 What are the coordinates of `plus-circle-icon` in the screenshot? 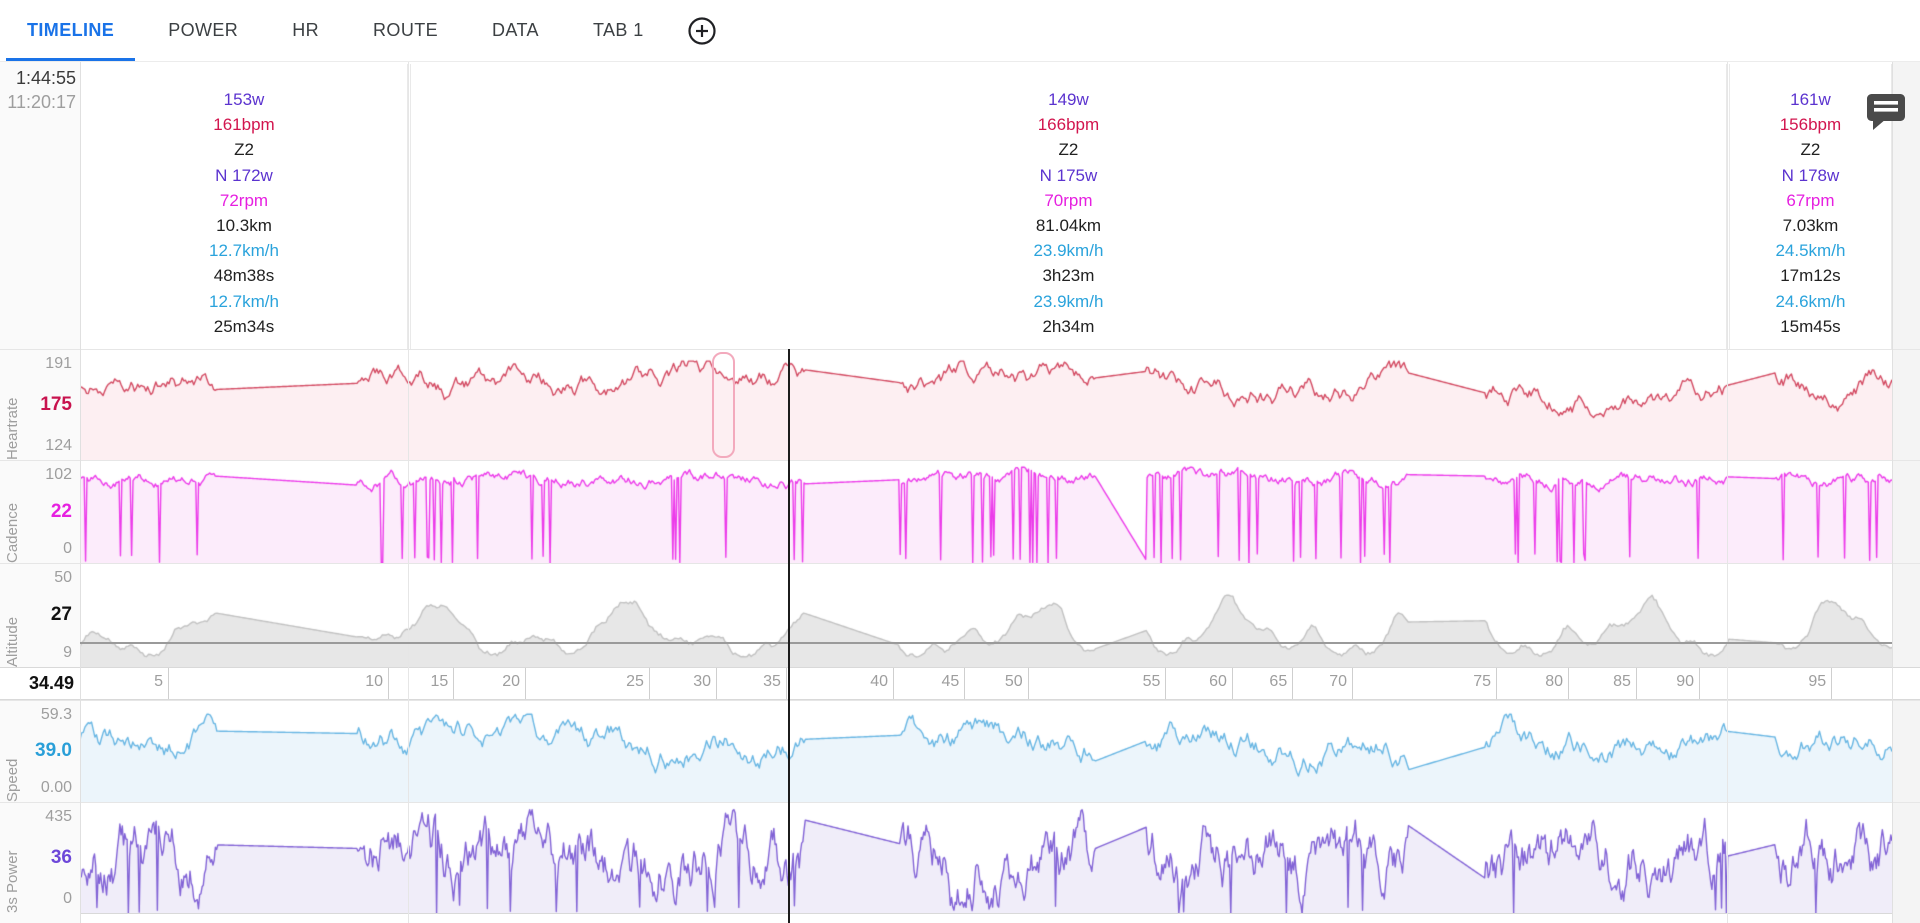 It's located at (702, 30).